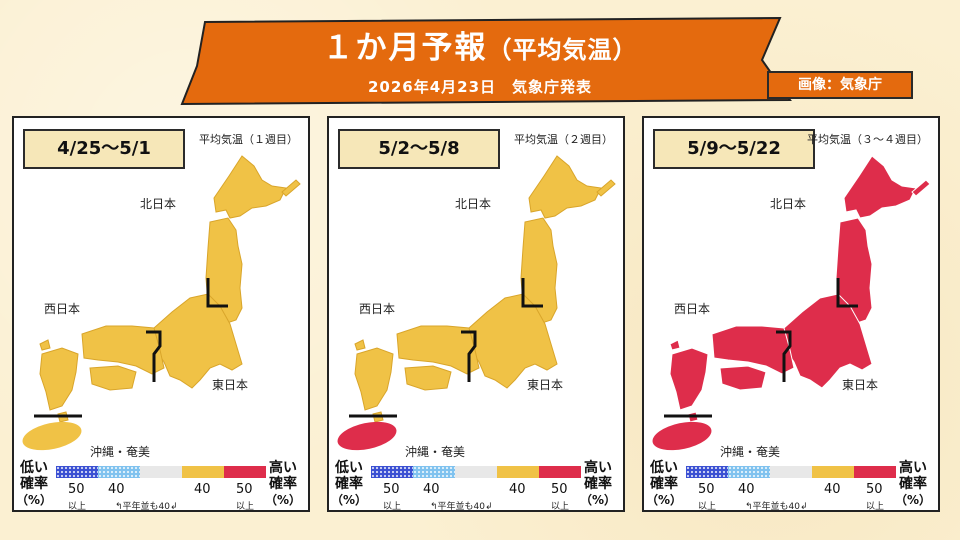 This screenshot has width=960, height=540. What do you see at coordinates (104, 149) in the screenshot?
I see `forecast-period: 4/25～5/1` at bounding box center [104, 149].